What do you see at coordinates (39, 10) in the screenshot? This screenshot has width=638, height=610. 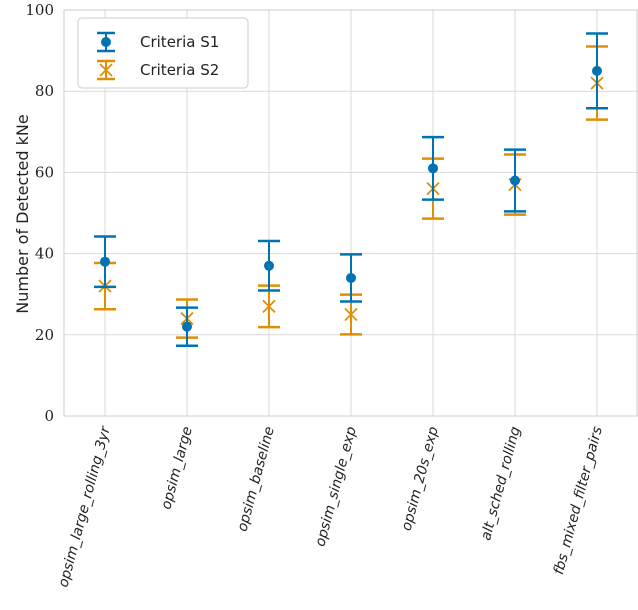 I see `y-tick-label: 100` at bounding box center [39, 10].